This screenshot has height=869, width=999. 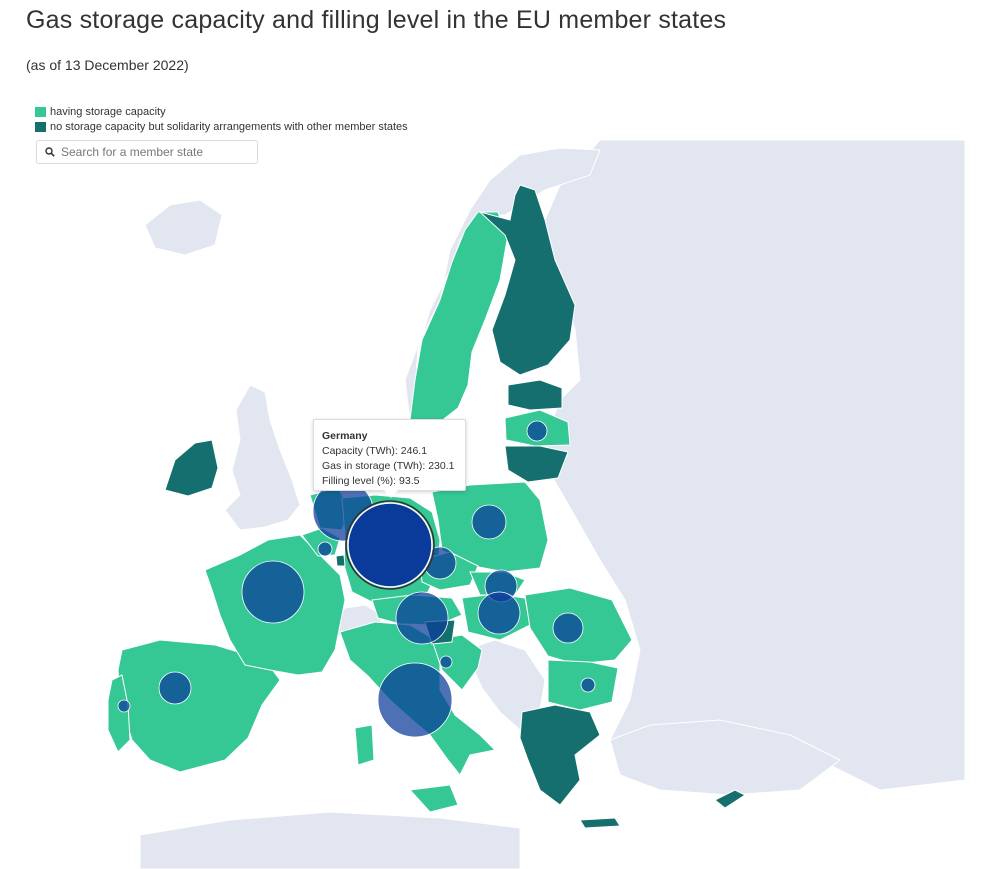 I want to click on bubble-poland, so click(x=489, y=522).